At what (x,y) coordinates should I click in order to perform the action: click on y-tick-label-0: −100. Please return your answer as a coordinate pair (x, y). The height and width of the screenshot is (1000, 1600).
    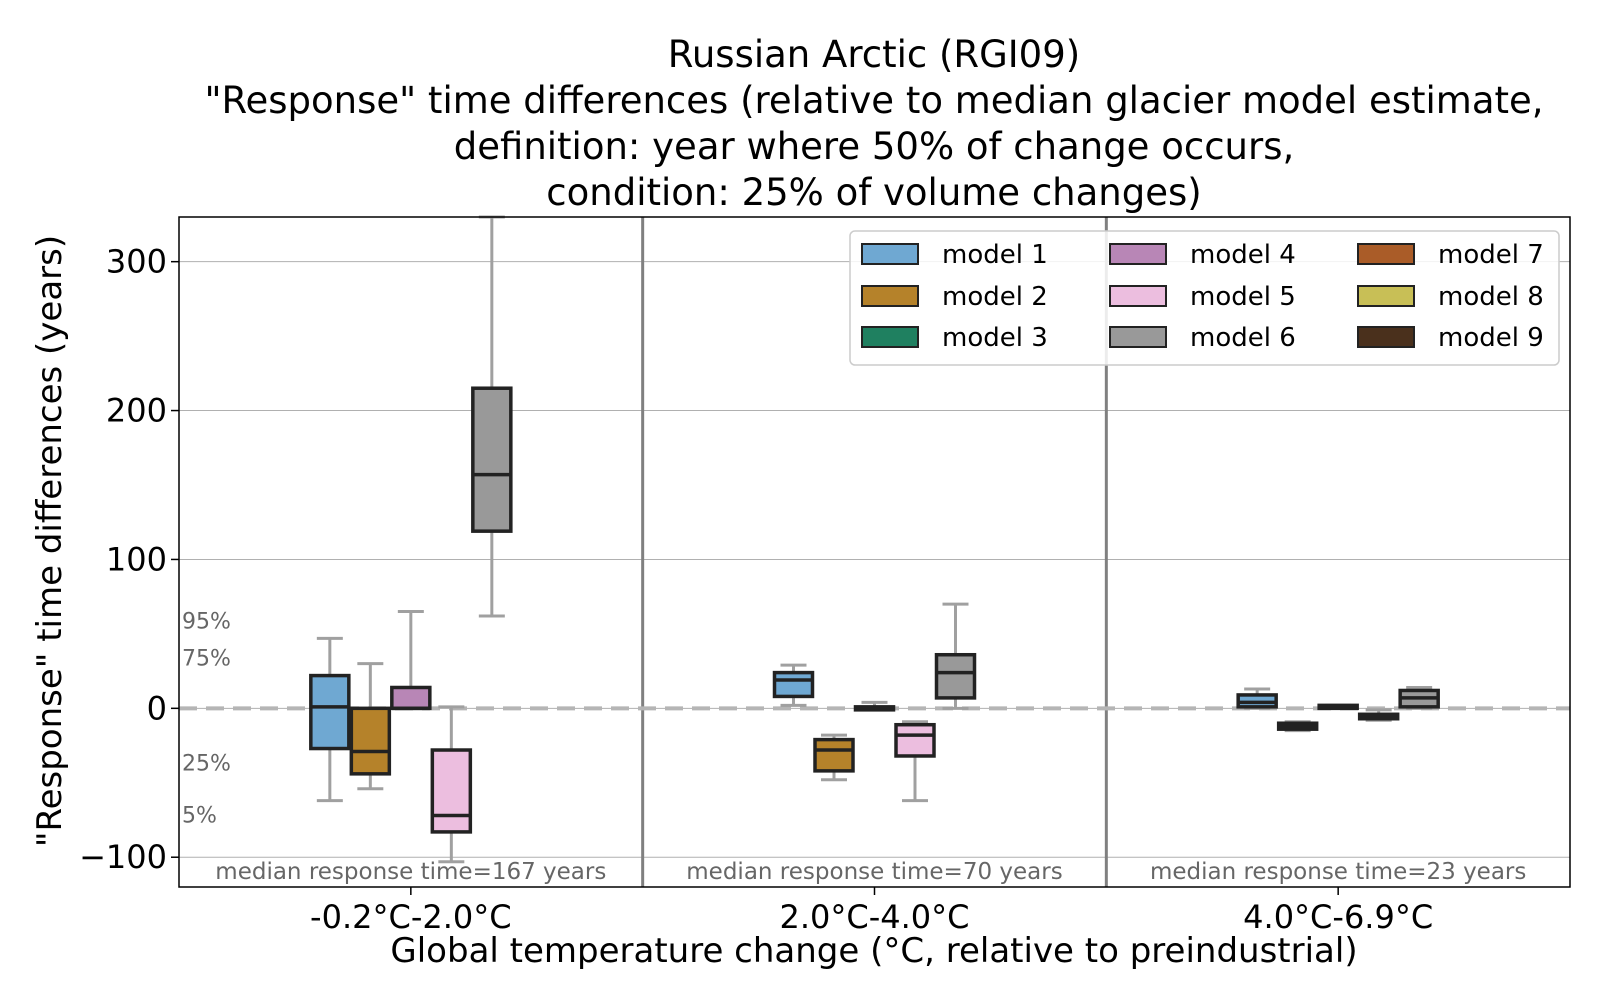
    Looking at the image, I should click on (123, 857).